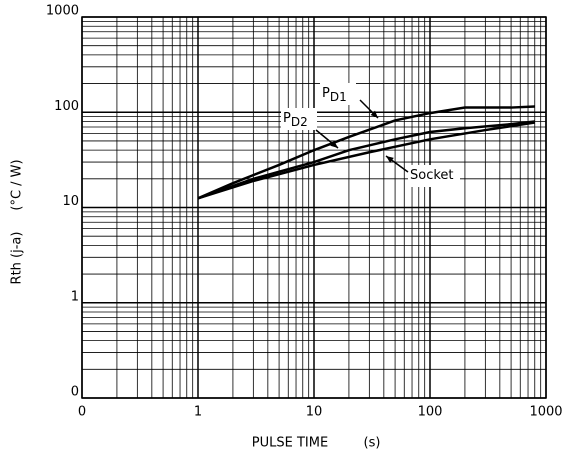 The image size is (567, 463). What do you see at coordinates (290, 443) in the screenshot?
I see `x-axis-label: PULSE TIME` at bounding box center [290, 443].